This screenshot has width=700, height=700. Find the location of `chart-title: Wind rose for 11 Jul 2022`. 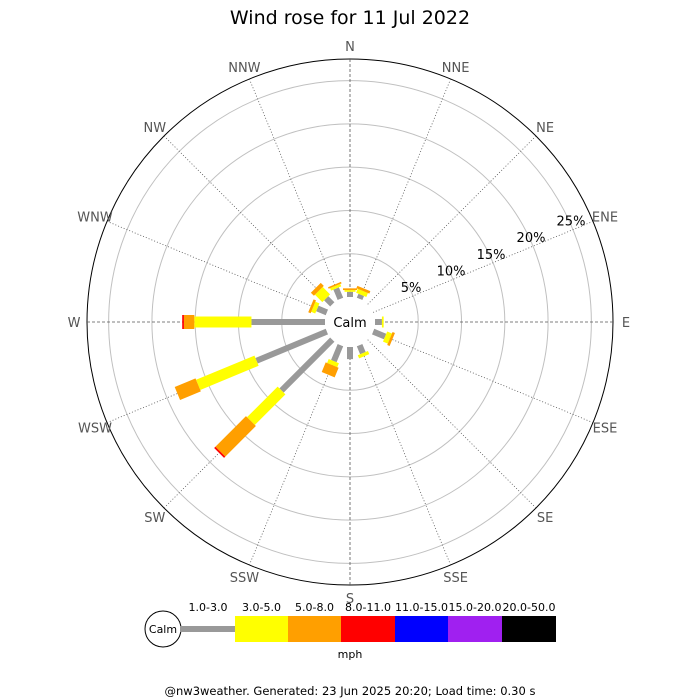

chart-title: Wind rose for 11 Jul 2022 is located at coordinates (350, 18).